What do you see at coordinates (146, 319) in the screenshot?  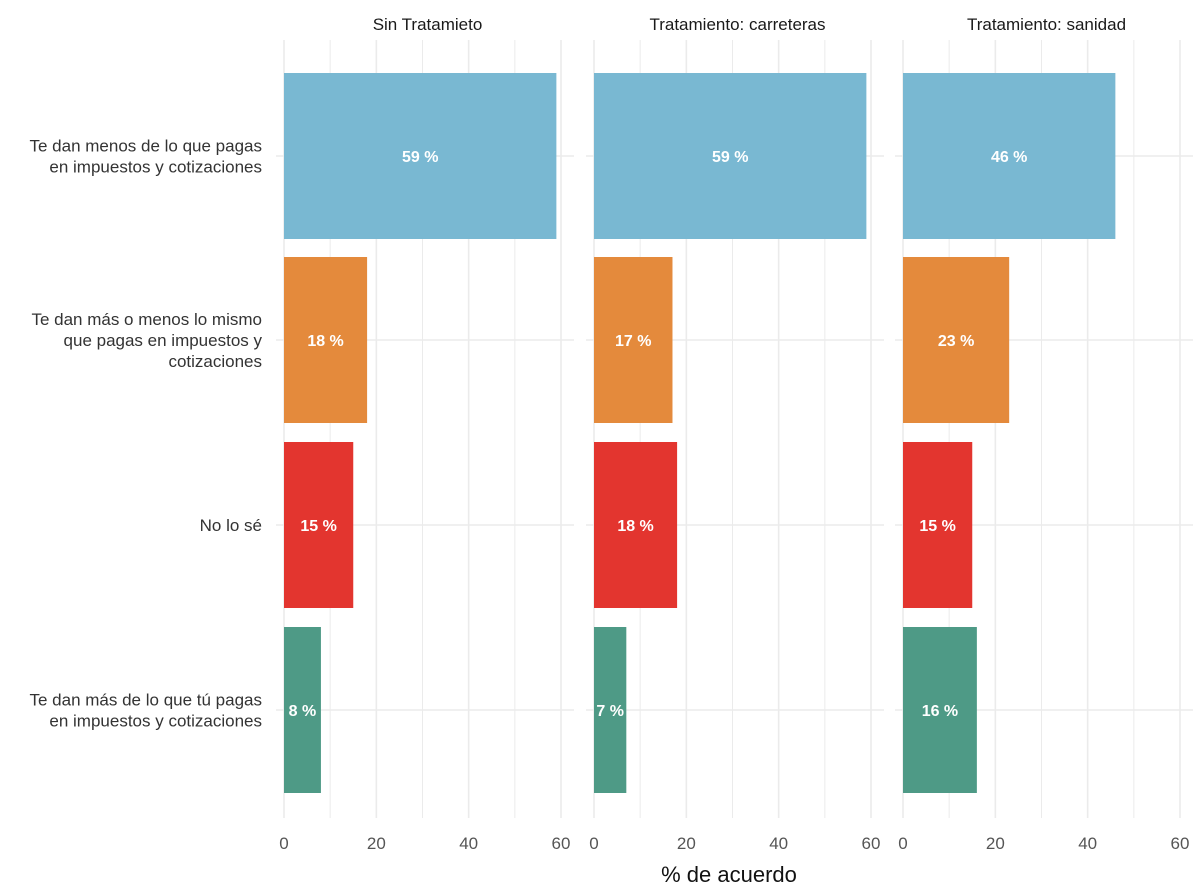 I see `category-label: Te dan más o menos lo mismo` at bounding box center [146, 319].